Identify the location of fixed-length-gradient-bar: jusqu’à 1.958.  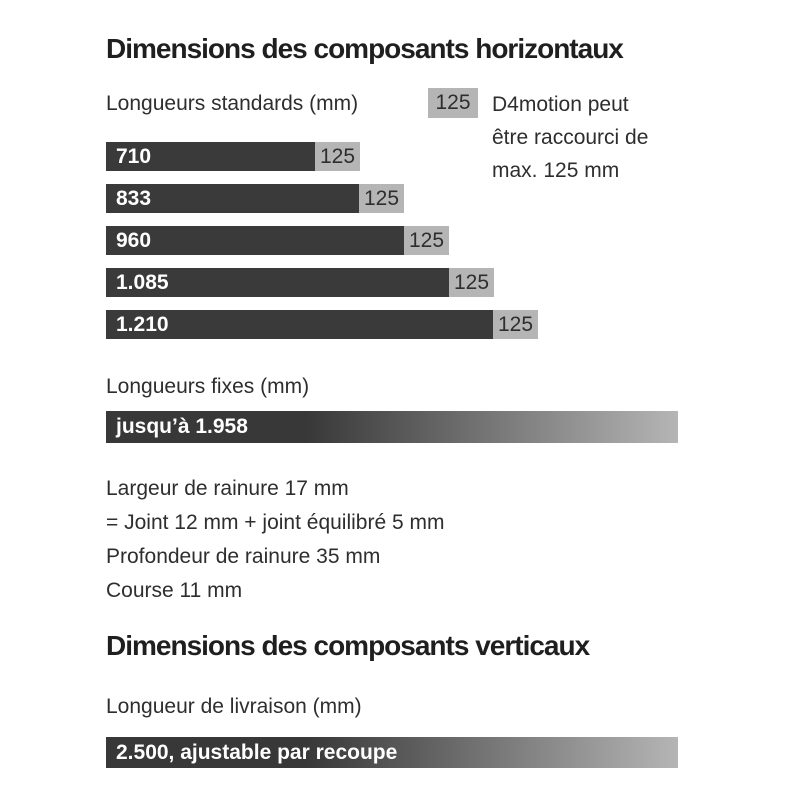
(392, 427).